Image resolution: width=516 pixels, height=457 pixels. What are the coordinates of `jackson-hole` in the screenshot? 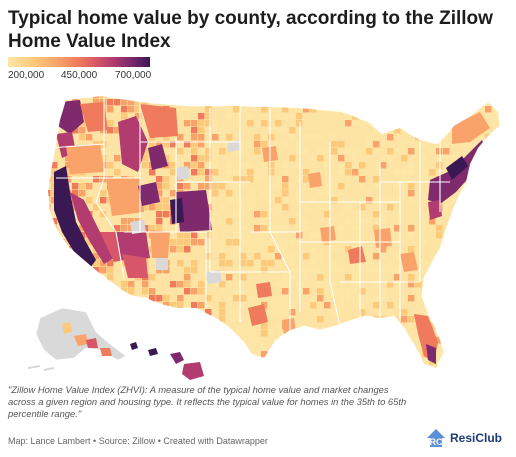 It's located at (158, 157).